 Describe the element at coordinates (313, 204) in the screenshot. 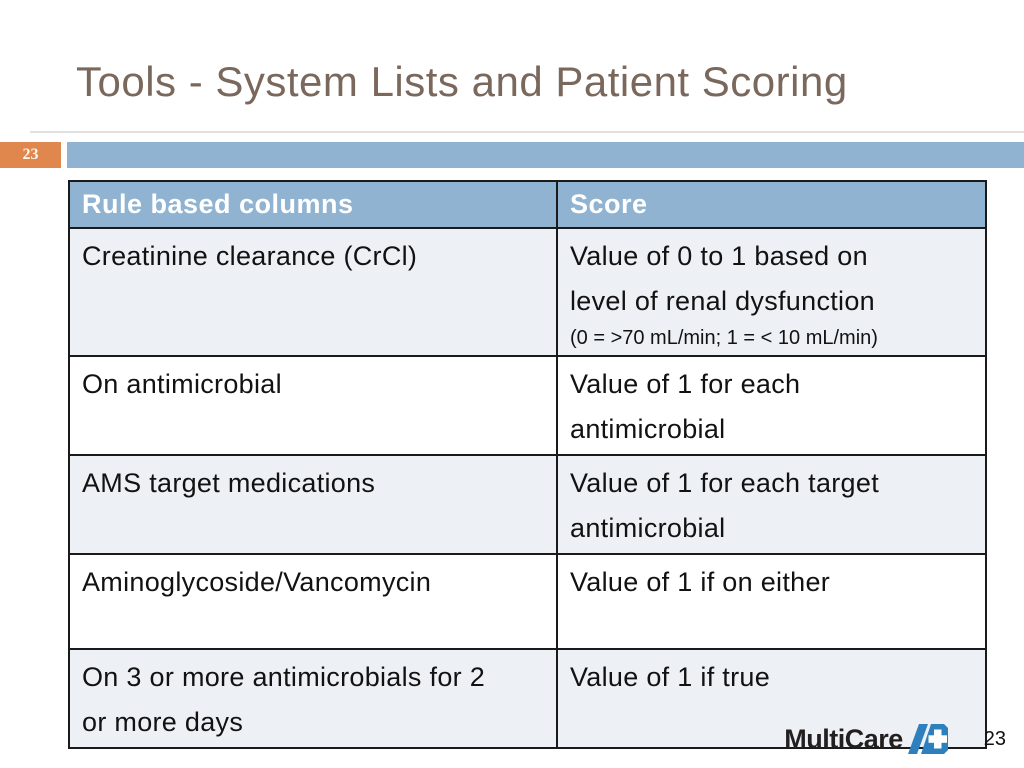

I see `table-header-rule-columns: Rule based columns` at that location.